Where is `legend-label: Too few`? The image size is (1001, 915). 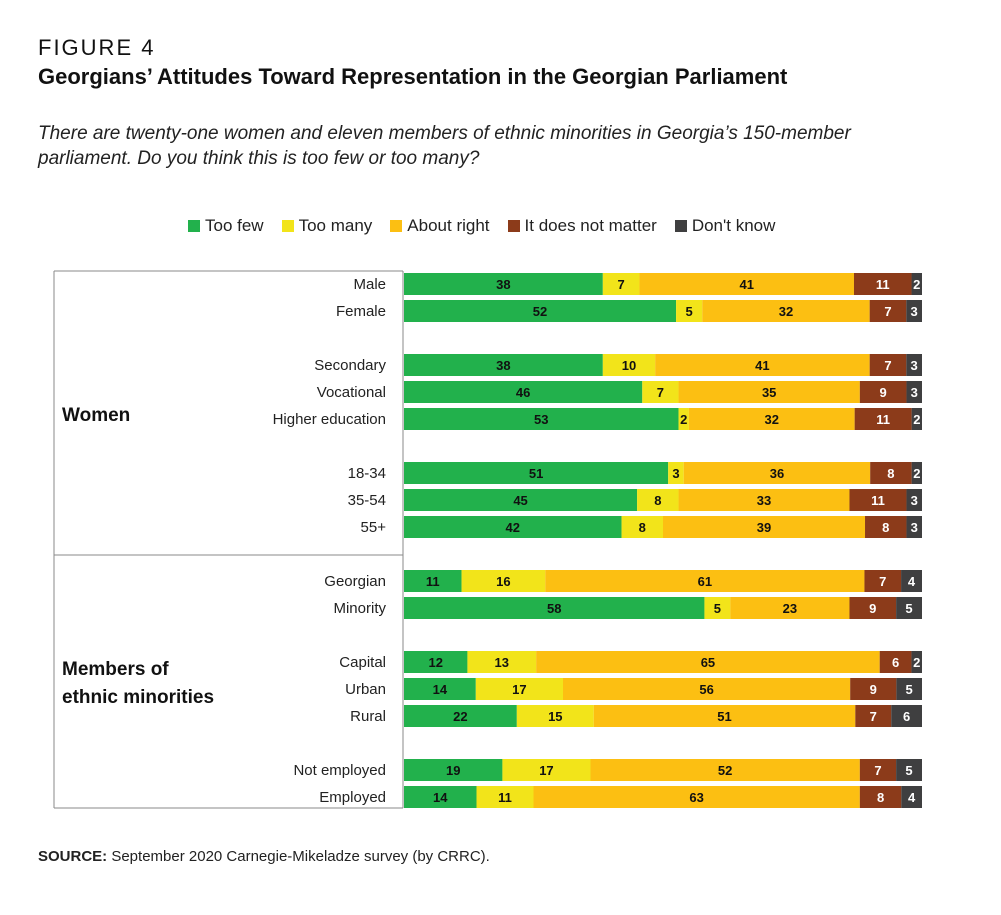
legend-label: Too few is located at coordinates (234, 225).